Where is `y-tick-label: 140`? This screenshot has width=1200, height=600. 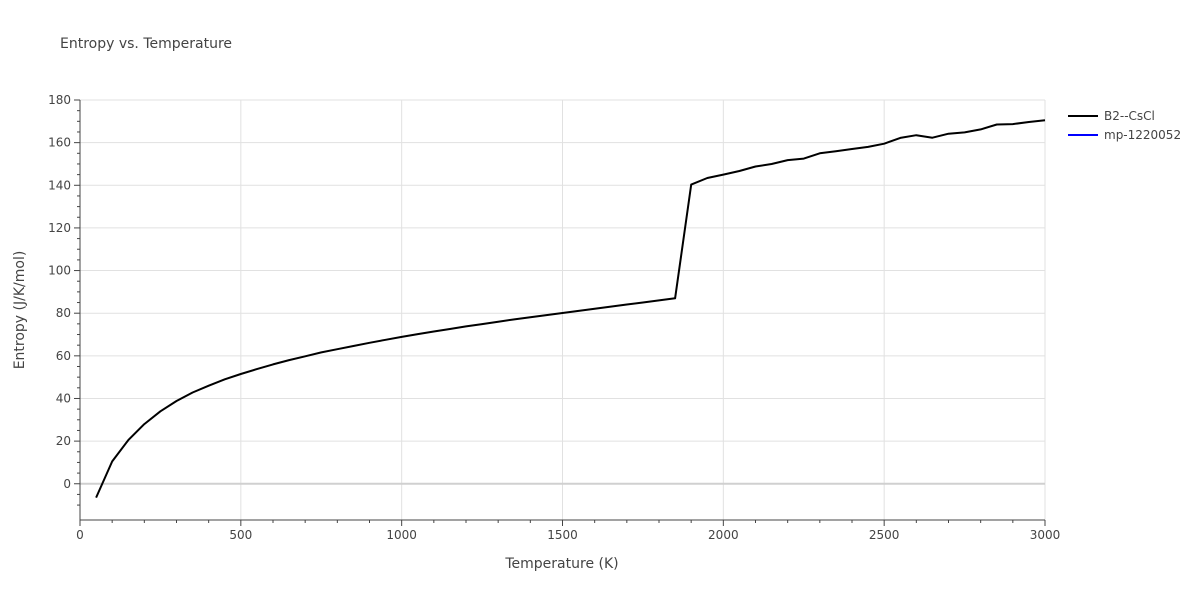 y-tick-label: 140 is located at coordinates (59, 185).